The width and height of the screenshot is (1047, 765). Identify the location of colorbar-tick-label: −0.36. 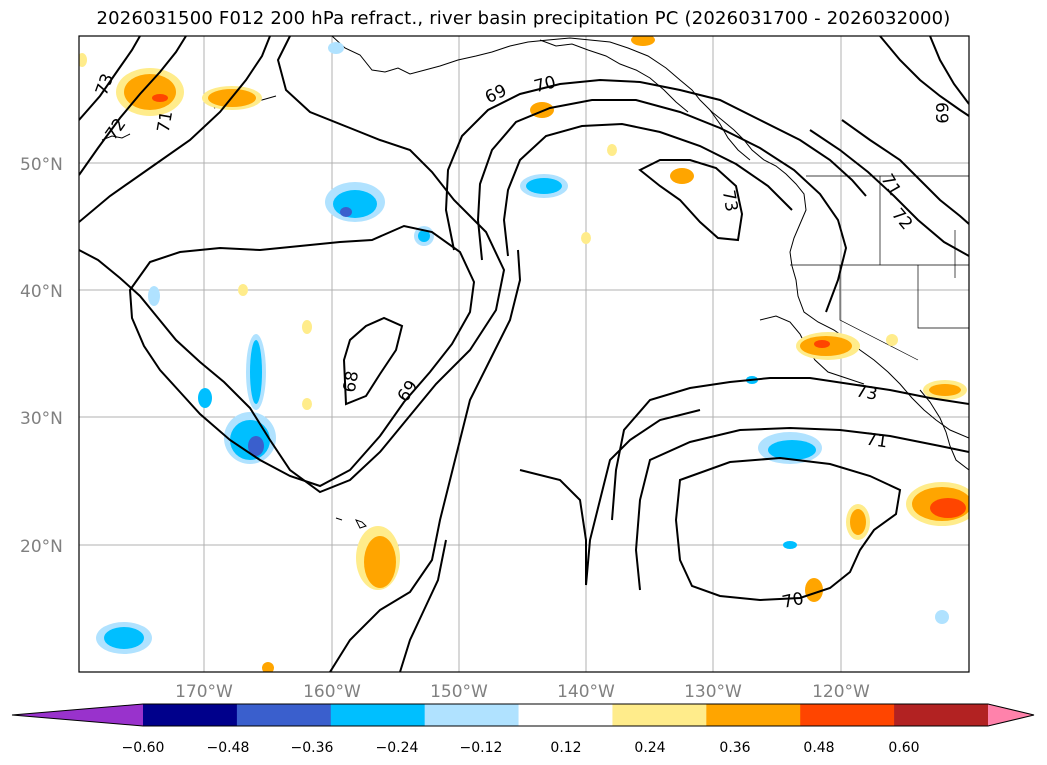
(312, 748).